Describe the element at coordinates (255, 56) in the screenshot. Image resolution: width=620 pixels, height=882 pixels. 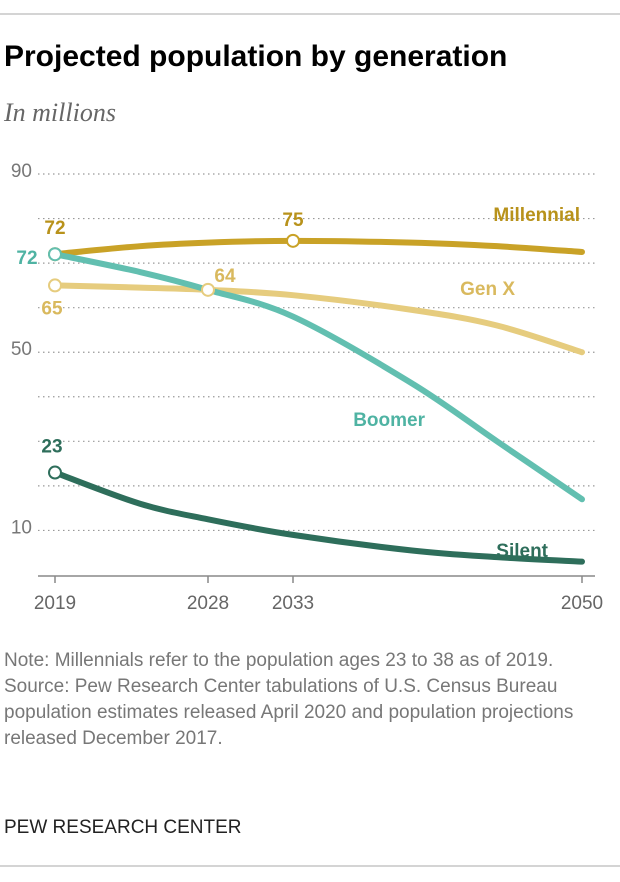
I see `chart-title: Projected population by generation` at that location.